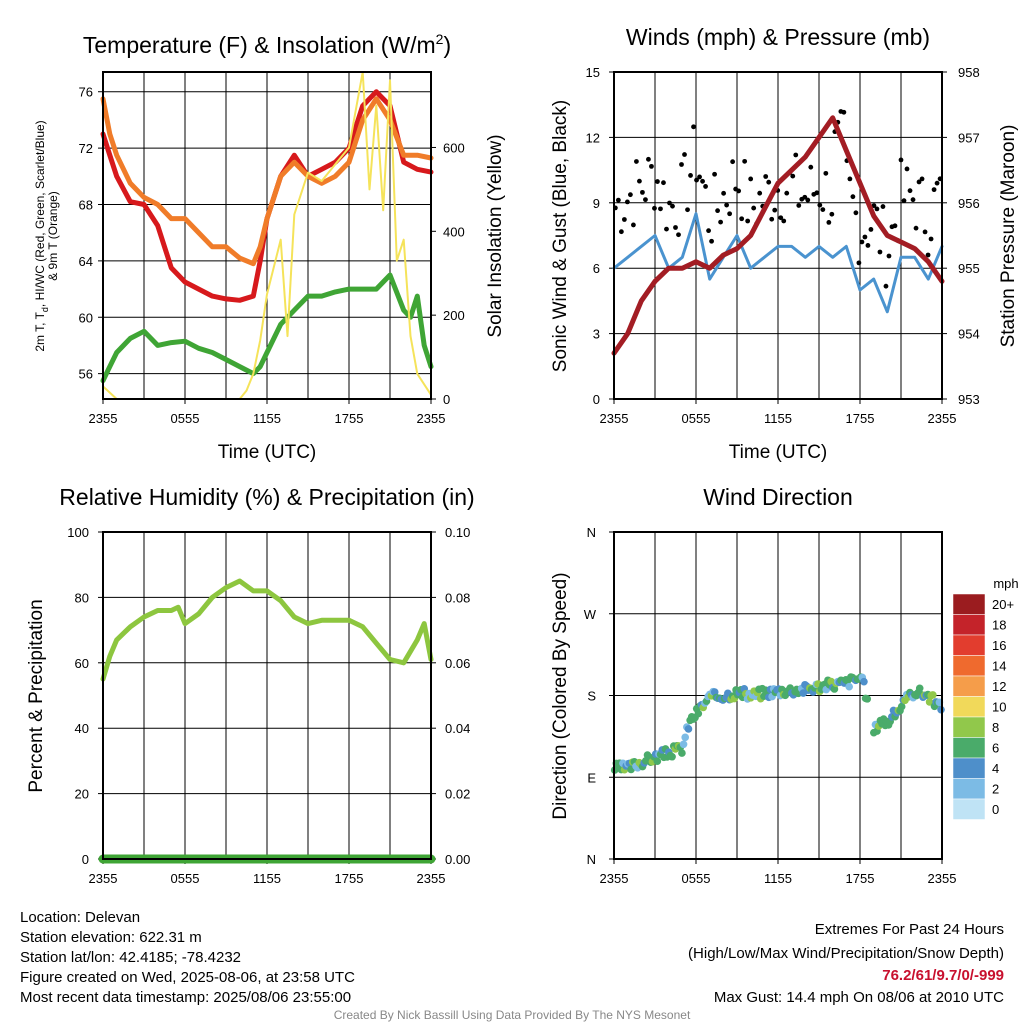 Image resolution: width=1024 pixels, height=1024 pixels. I want to click on y2-tick-label: 955, so click(969, 268).